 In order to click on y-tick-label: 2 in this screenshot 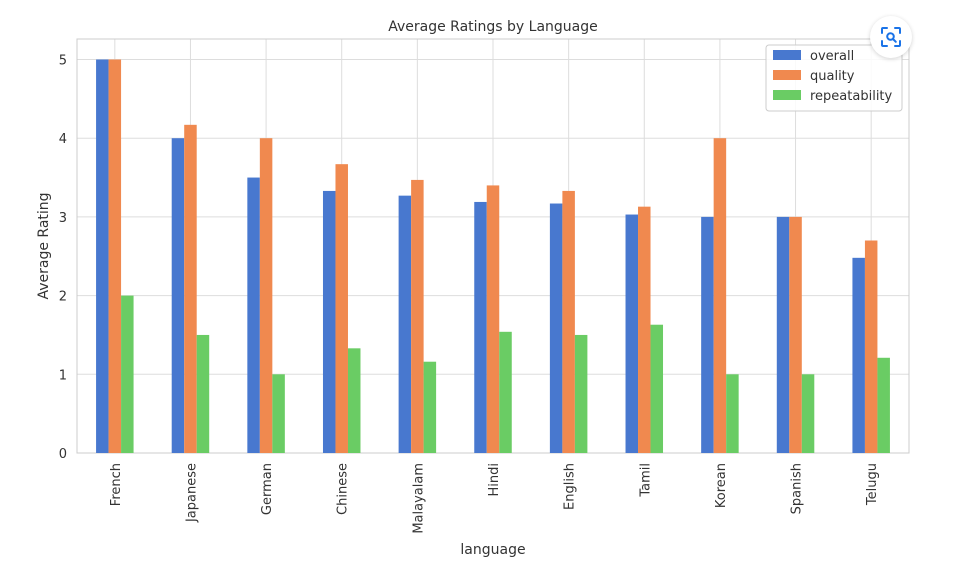, I will do `click(63, 297)`.